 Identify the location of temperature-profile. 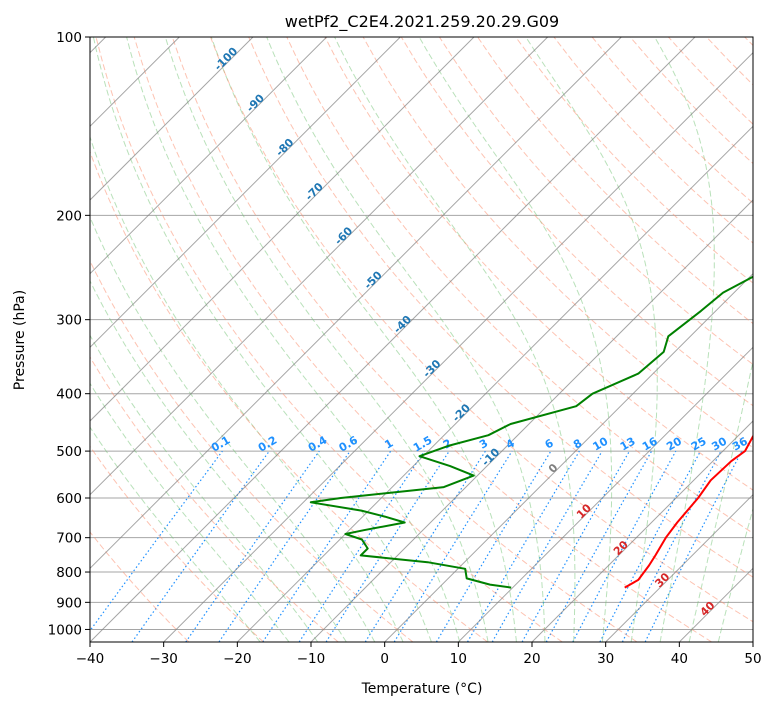
(688, 511).